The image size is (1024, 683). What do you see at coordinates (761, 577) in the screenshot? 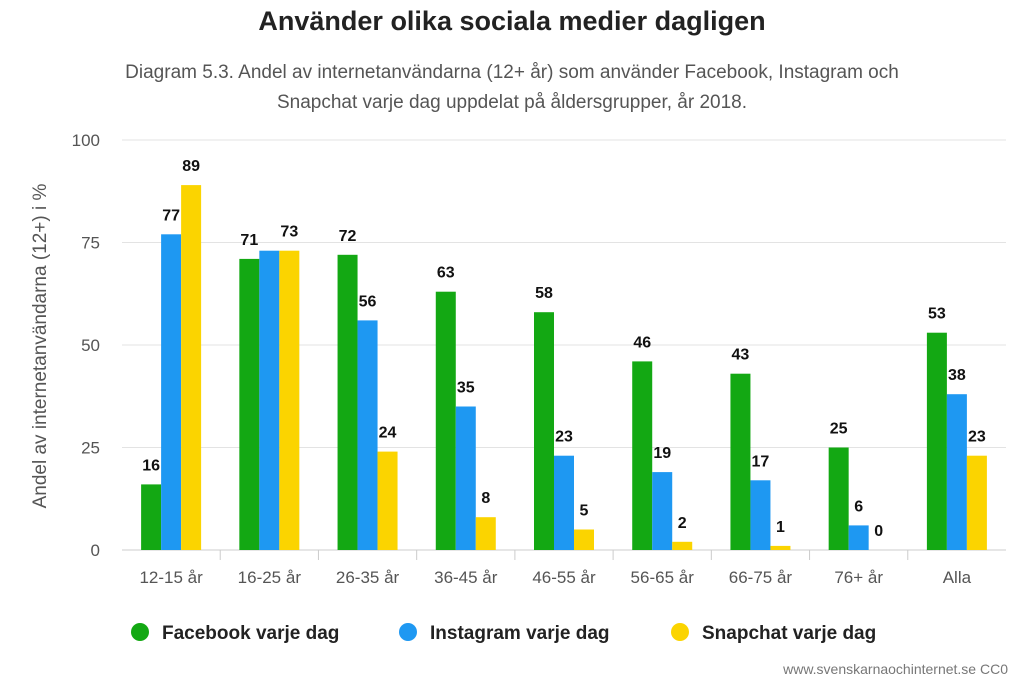
I see `x-tick-label: 66-75 år` at bounding box center [761, 577].